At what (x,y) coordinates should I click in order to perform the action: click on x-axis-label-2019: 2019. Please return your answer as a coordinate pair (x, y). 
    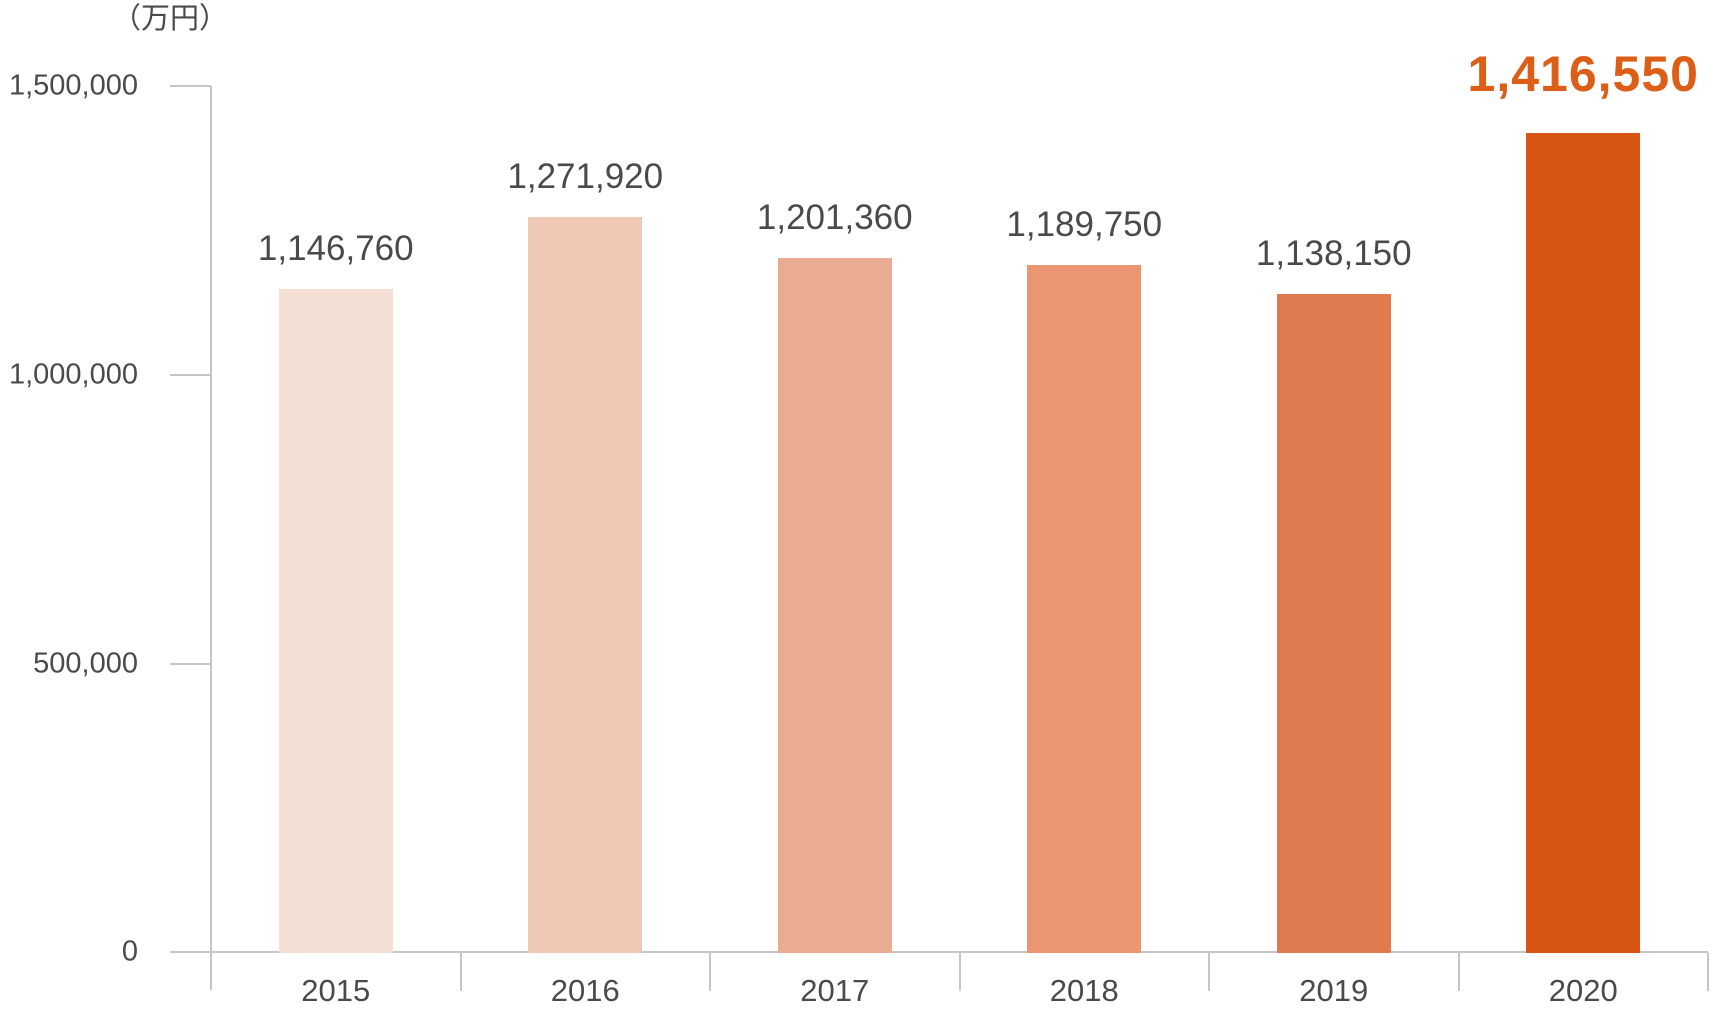
    Looking at the image, I should click on (1334, 990).